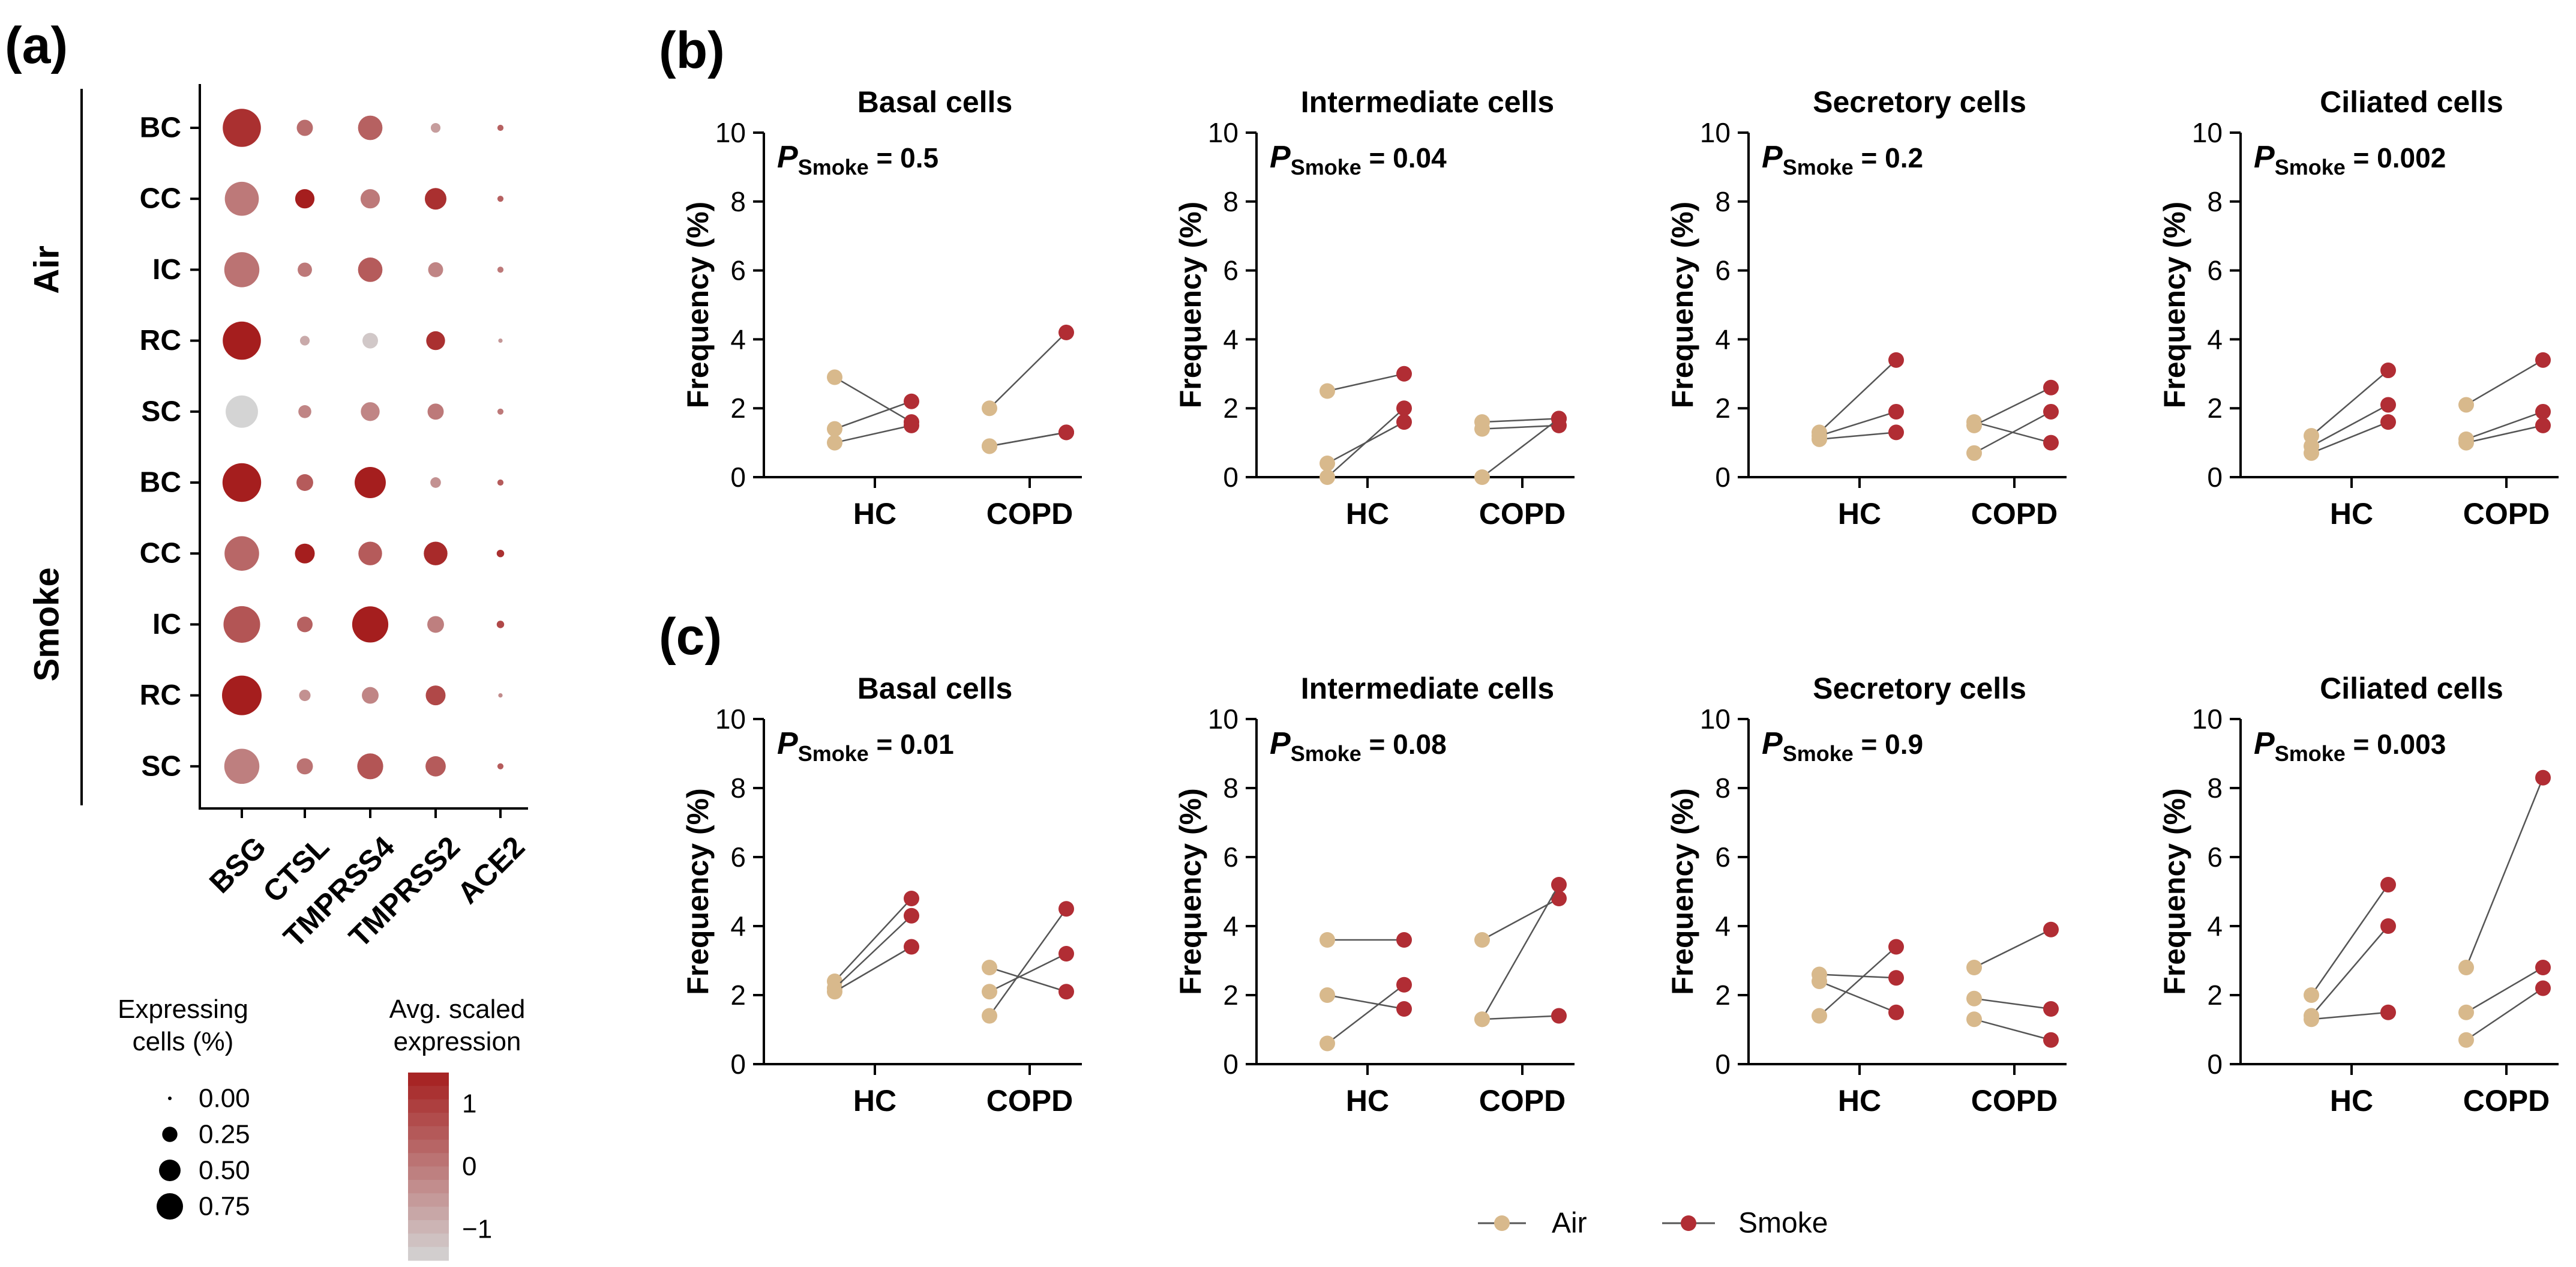  What do you see at coordinates (435, 412) in the screenshot?
I see `dot-air-sc-tmprss2` at bounding box center [435, 412].